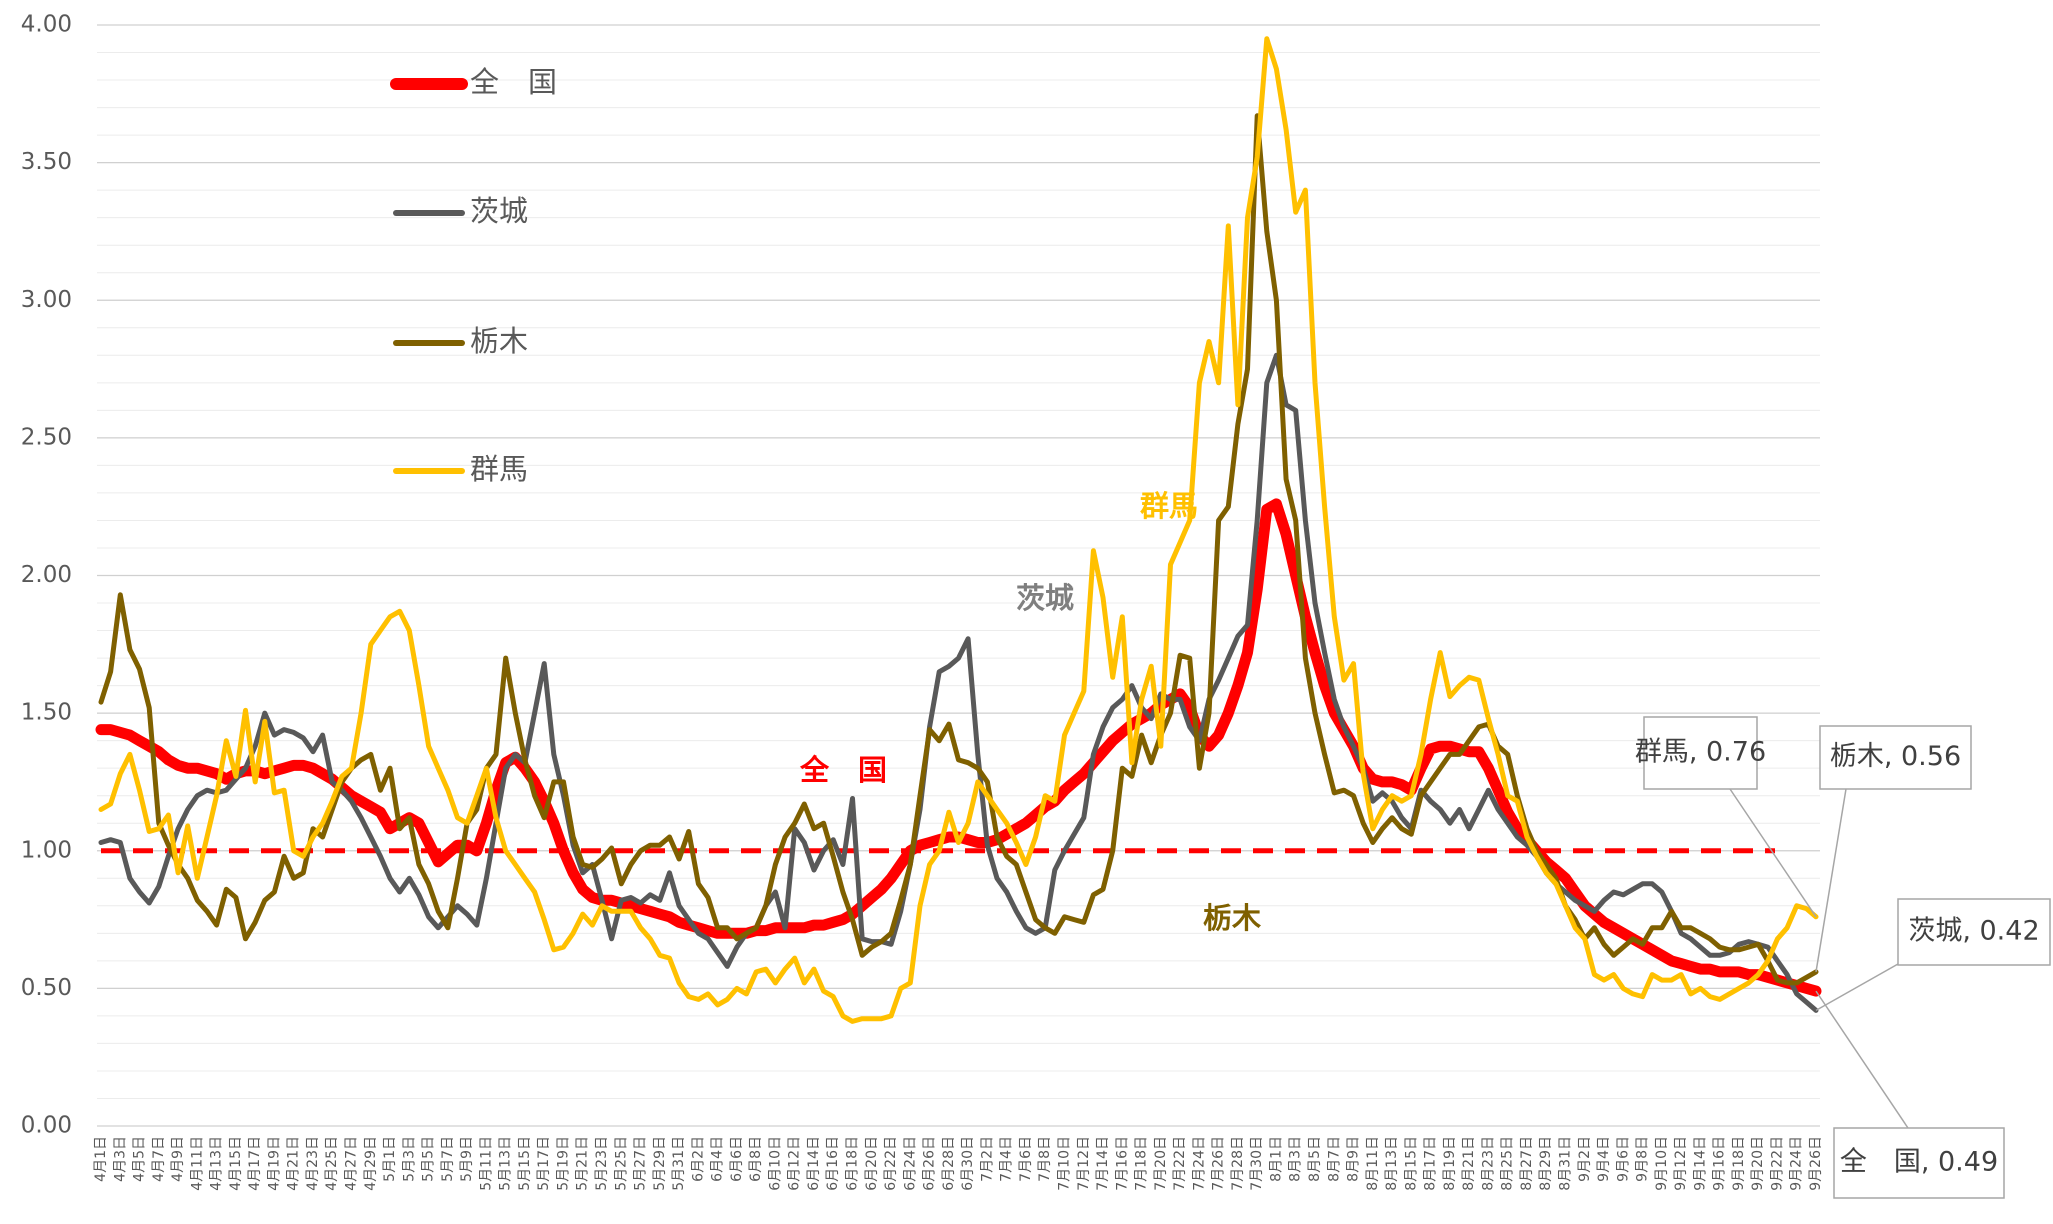 The width and height of the screenshot is (2053, 1224). What do you see at coordinates (1007, 1159) in the screenshot?
I see `x-tick-label: 7月4日` at bounding box center [1007, 1159].